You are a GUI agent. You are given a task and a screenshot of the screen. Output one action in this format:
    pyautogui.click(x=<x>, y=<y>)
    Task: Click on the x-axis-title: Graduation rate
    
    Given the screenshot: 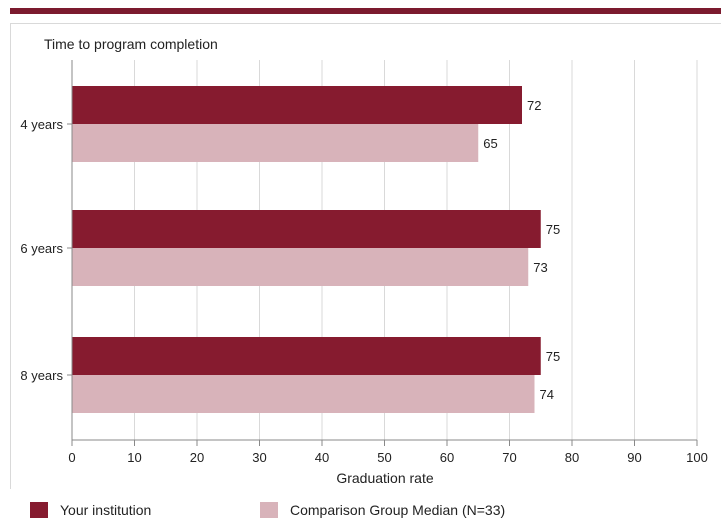 What is the action you would take?
    pyautogui.click(x=384, y=478)
    